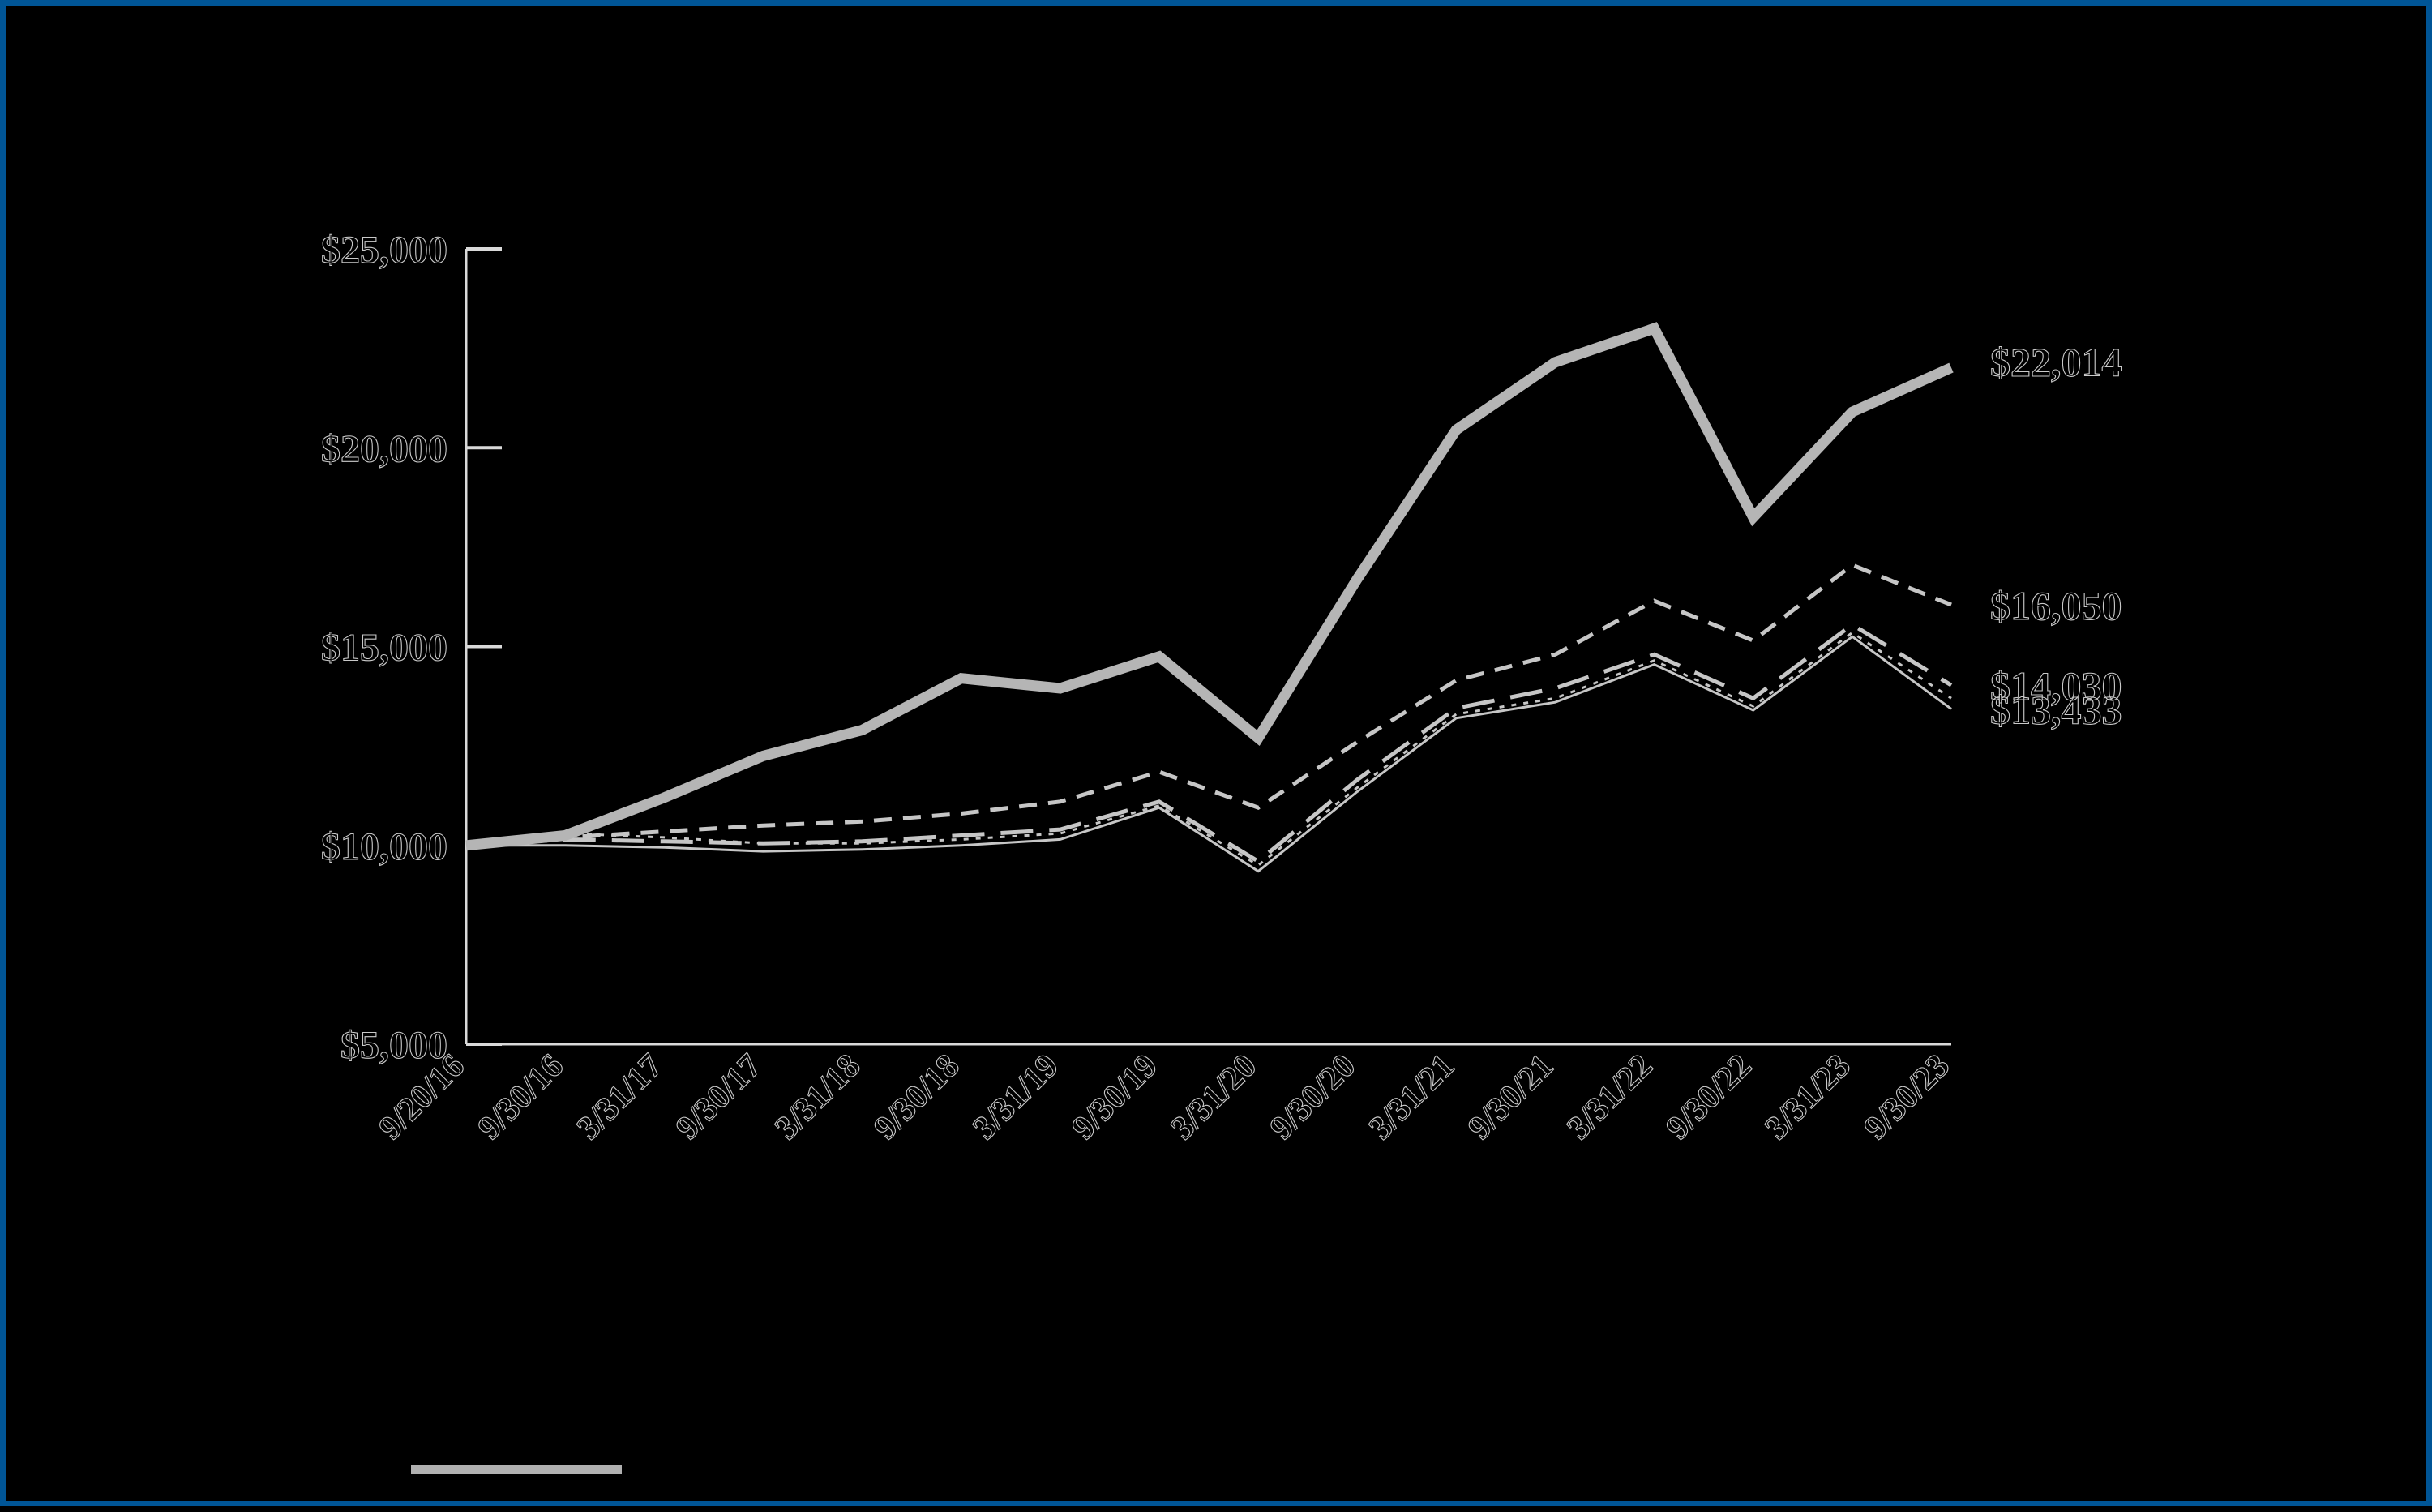  Describe the element at coordinates (1016, 1097) in the screenshot. I see `x-axis-tick-label: 3/31/19` at that location.